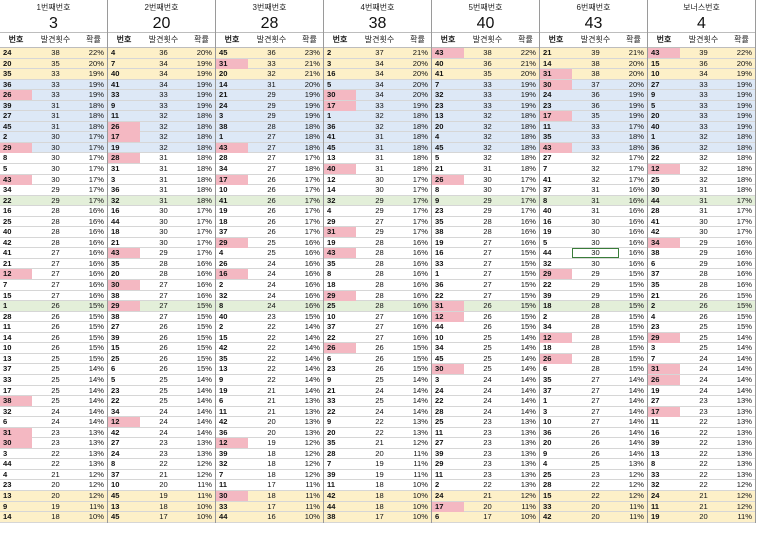 The image size is (759, 539). I want to click on cell-count: 23, so click(163, 453).